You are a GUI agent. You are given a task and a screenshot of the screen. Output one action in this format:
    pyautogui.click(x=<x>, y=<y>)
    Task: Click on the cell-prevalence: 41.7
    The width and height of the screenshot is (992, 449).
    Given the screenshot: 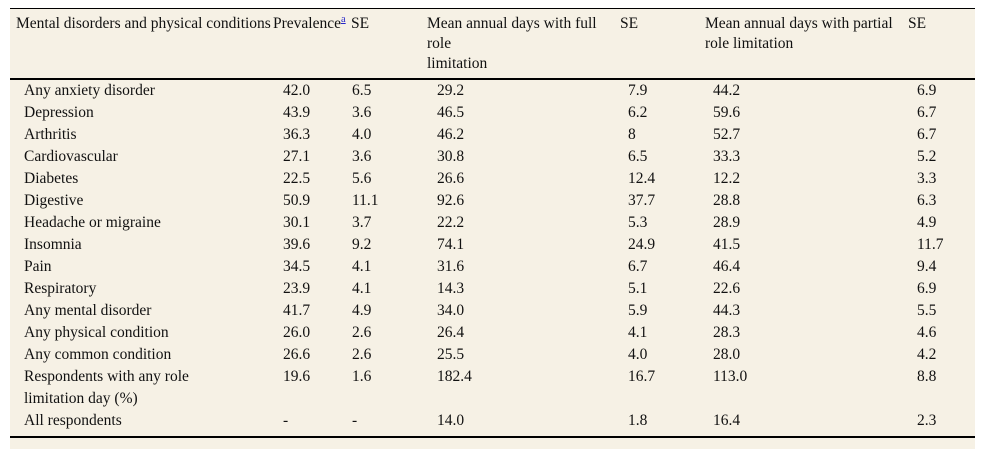 What is the action you would take?
    pyautogui.click(x=297, y=310)
    